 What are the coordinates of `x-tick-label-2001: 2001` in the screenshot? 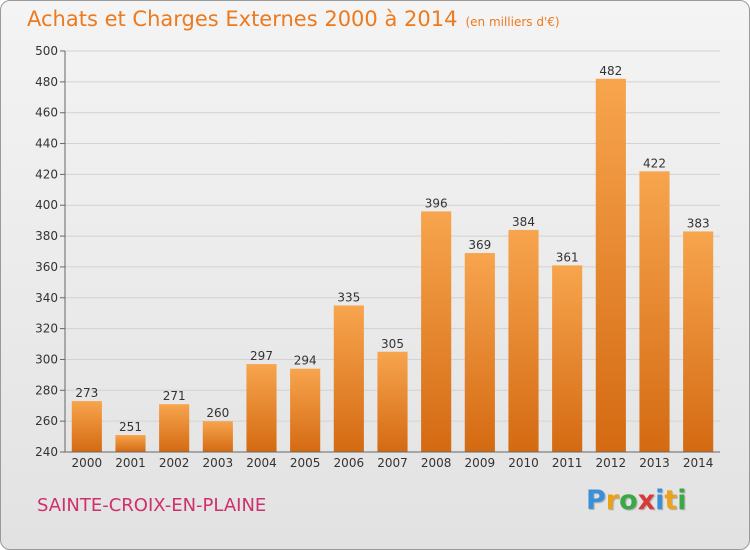 It's located at (130, 463).